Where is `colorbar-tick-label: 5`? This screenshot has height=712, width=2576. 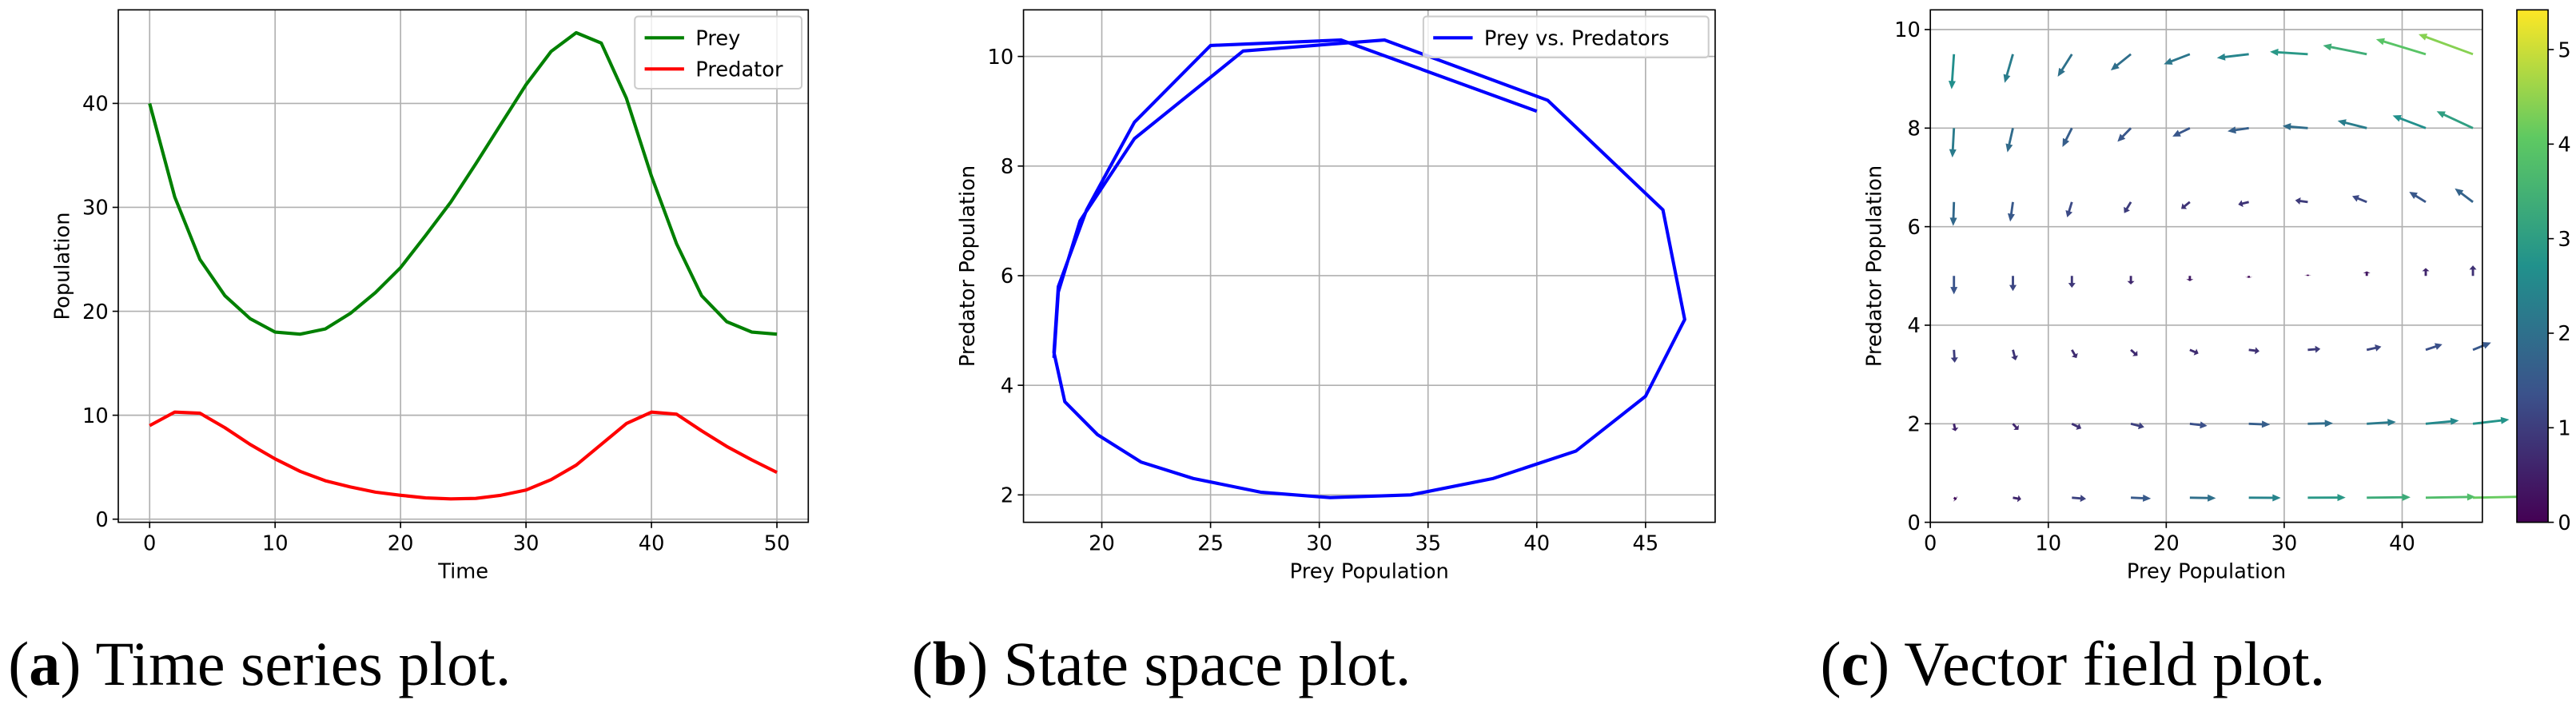 colorbar-tick-label: 5 is located at coordinates (2564, 50).